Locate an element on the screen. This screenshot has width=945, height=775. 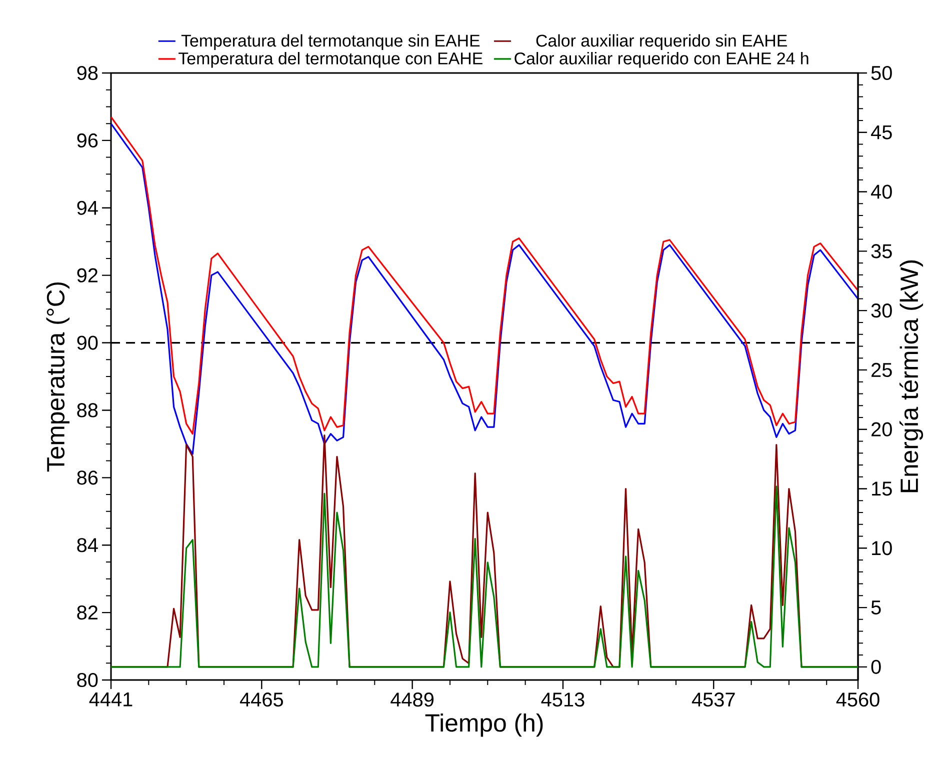
y2-tick-label: 15 is located at coordinates (882, 489).